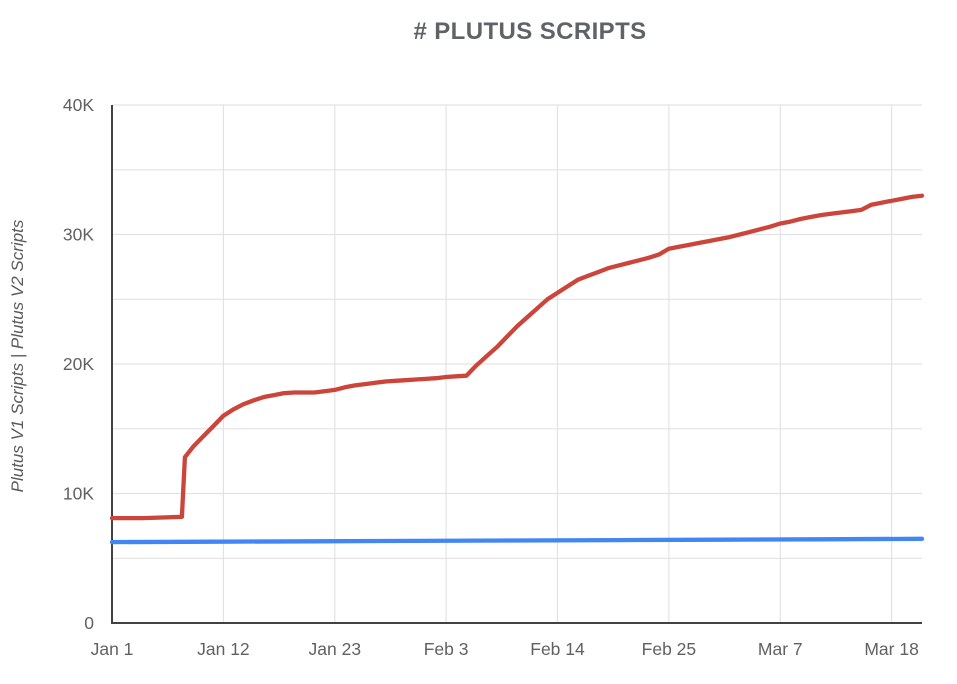  What do you see at coordinates (78, 235) in the screenshot?
I see `y-tick-label: 30K` at bounding box center [78, 235].